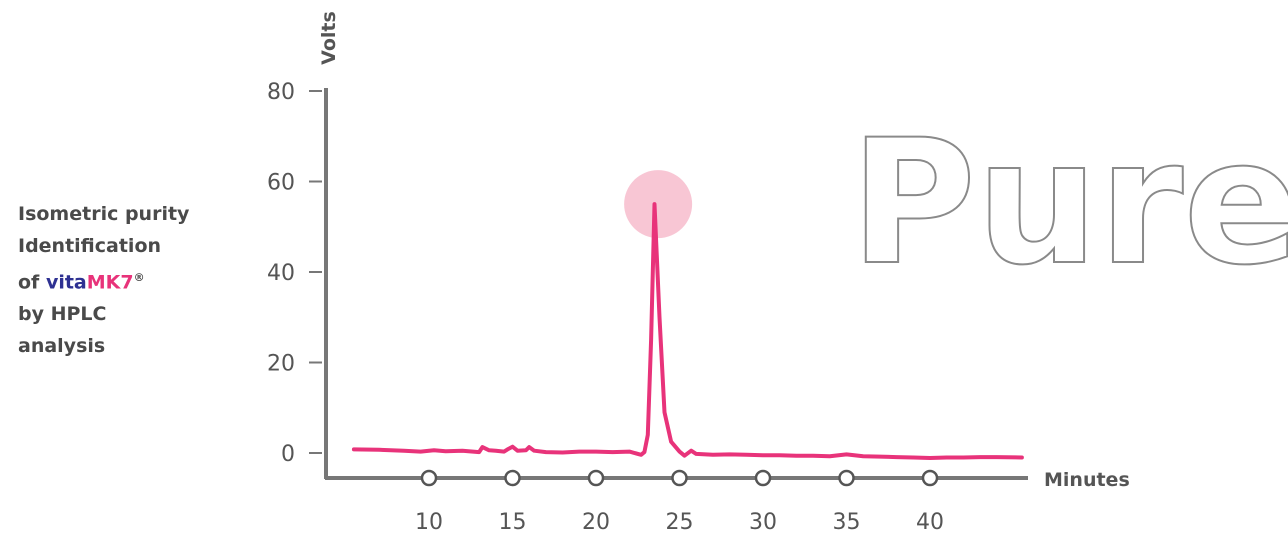 The height and width of the screenshot is (536, 1288). Describe the element at coordinates (281, 183) in the screenshot. I see `y-tick-label: 60` at that location.